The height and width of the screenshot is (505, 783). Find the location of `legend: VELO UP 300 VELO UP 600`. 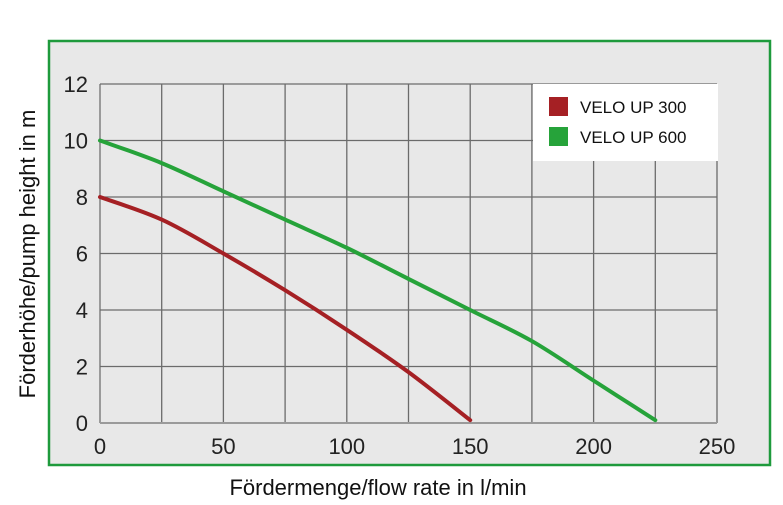

legend: VELO UP 300 VELO UP 600 is located at coordinates (625, 122).